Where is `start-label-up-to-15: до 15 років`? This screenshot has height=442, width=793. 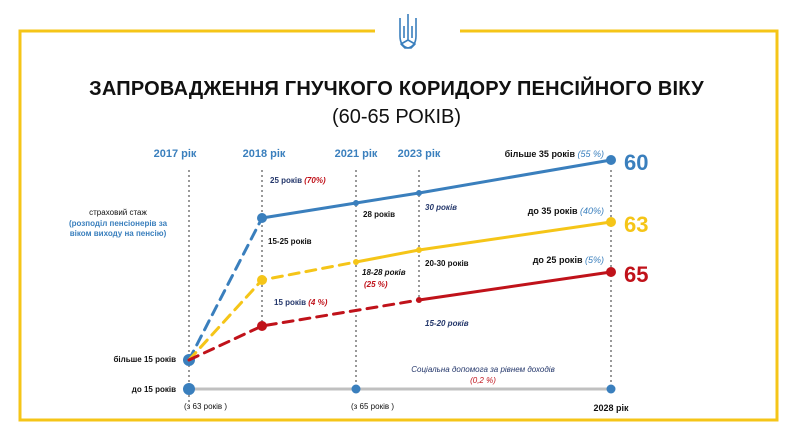
start-label-up-to-15: до 15 років is located at coordinates (154, 389).